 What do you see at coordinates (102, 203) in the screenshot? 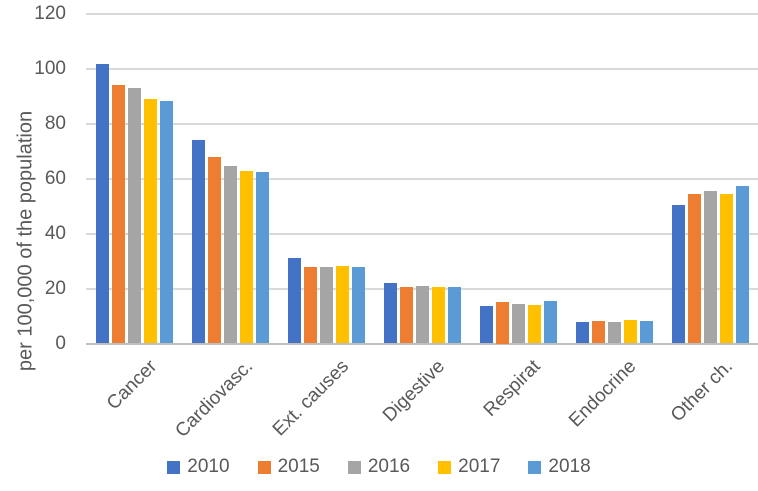
I see `bar-2010-cancer` at bounding box center [102, 203].